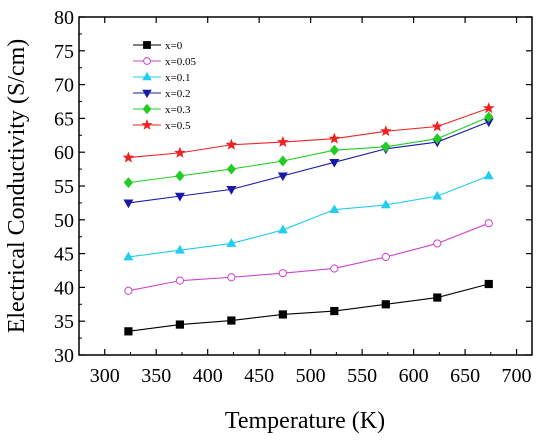 The width and height of the screenshot is (550, 441). Describe the element at coordinates (64, 187) in the screenshot. I see `y-tick-label: 55` at that location.